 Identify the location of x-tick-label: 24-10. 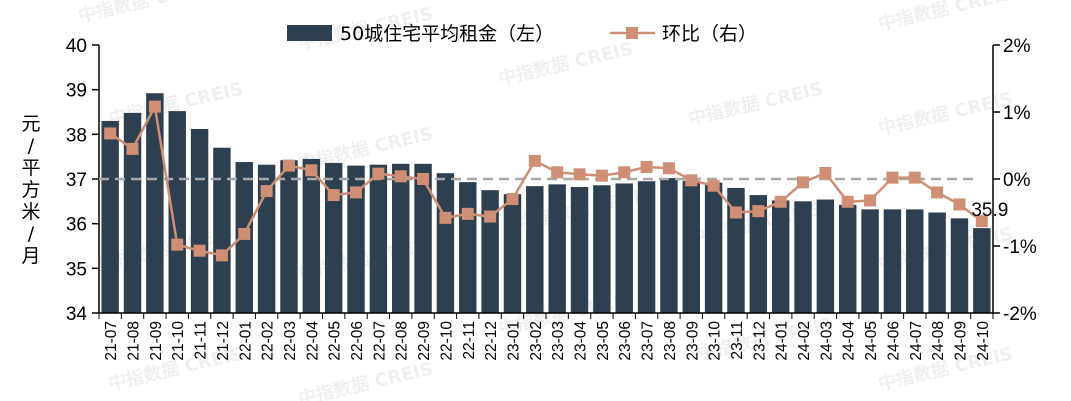
(983, 341).